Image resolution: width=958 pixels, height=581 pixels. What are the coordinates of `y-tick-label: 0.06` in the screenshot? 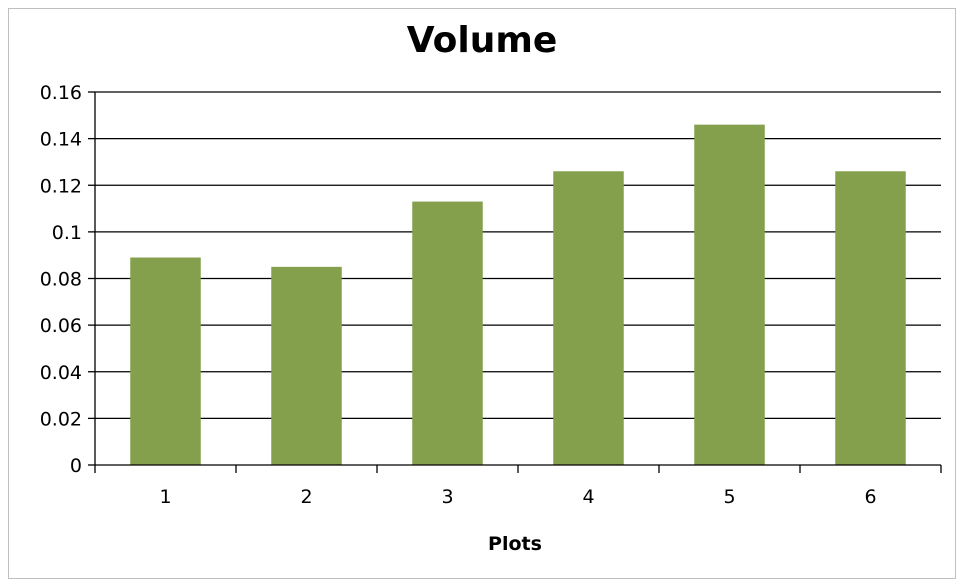 It's located at (61, 326).